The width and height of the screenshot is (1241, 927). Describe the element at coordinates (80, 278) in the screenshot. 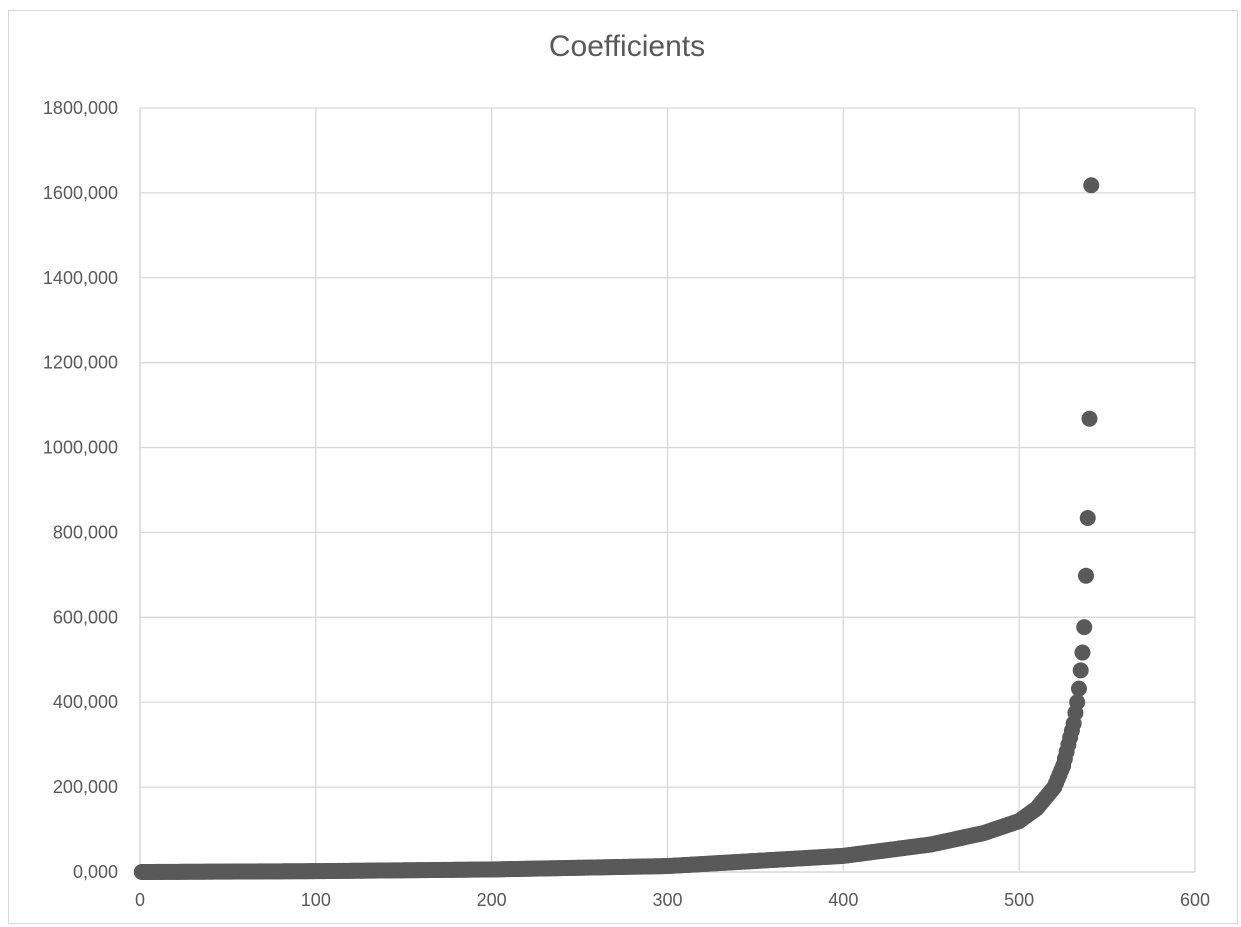

I see `y-tick-label: 1400,000` at that location.